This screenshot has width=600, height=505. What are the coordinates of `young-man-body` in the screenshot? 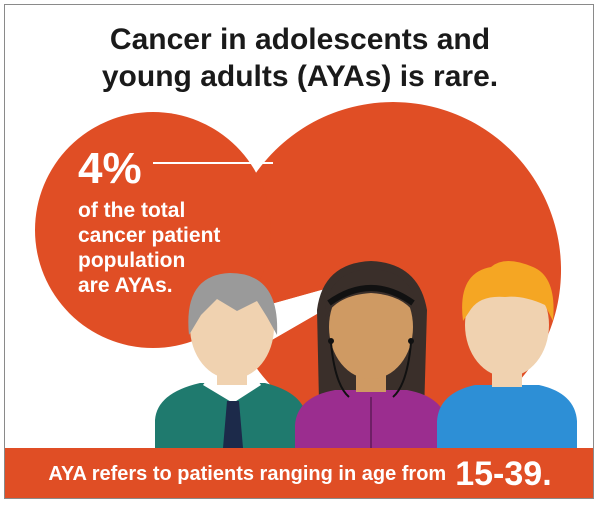 It's located at (507, 416).